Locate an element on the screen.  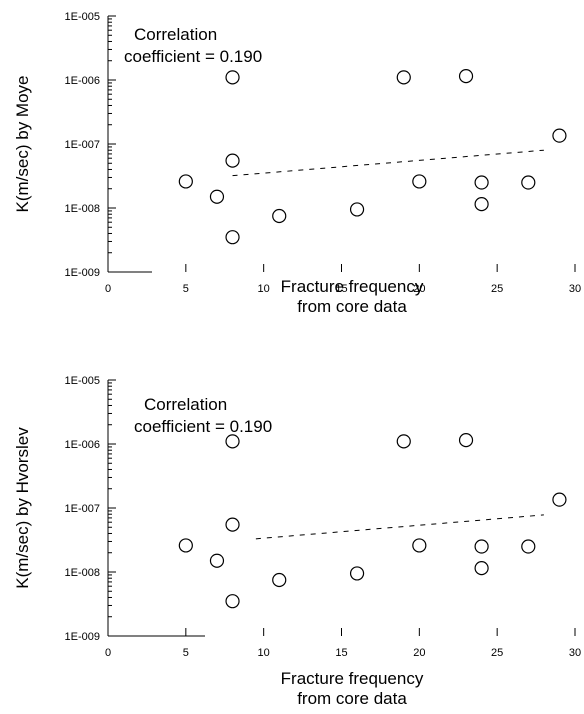
y-axis-title: K(m/sec) by Moye is located at coordinates (22, 144).